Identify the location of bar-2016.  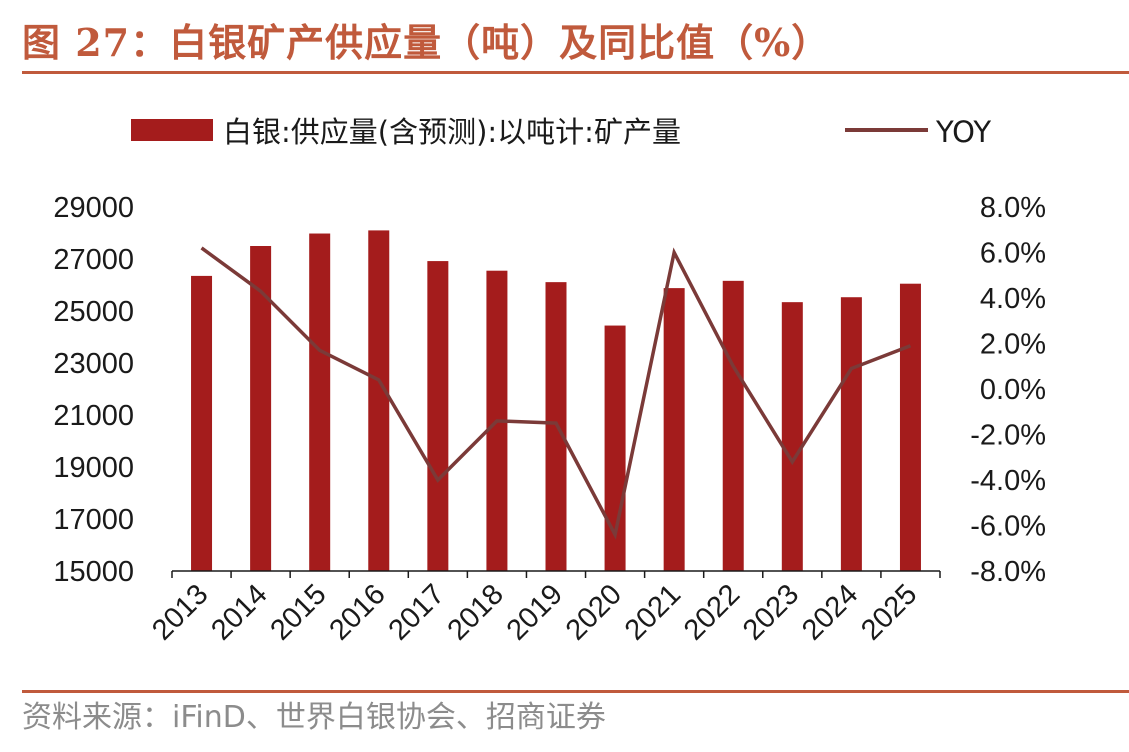
(379, 400).